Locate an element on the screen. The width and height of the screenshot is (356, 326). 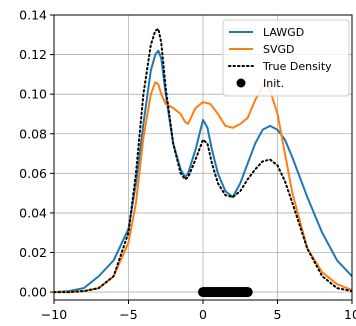
legend-lawgd-label: LAWGD is located at coordinates (283, 32).